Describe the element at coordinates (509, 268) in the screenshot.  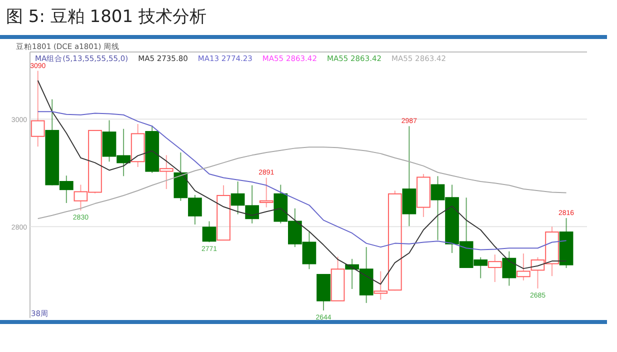
I see `candlestick` at that location.